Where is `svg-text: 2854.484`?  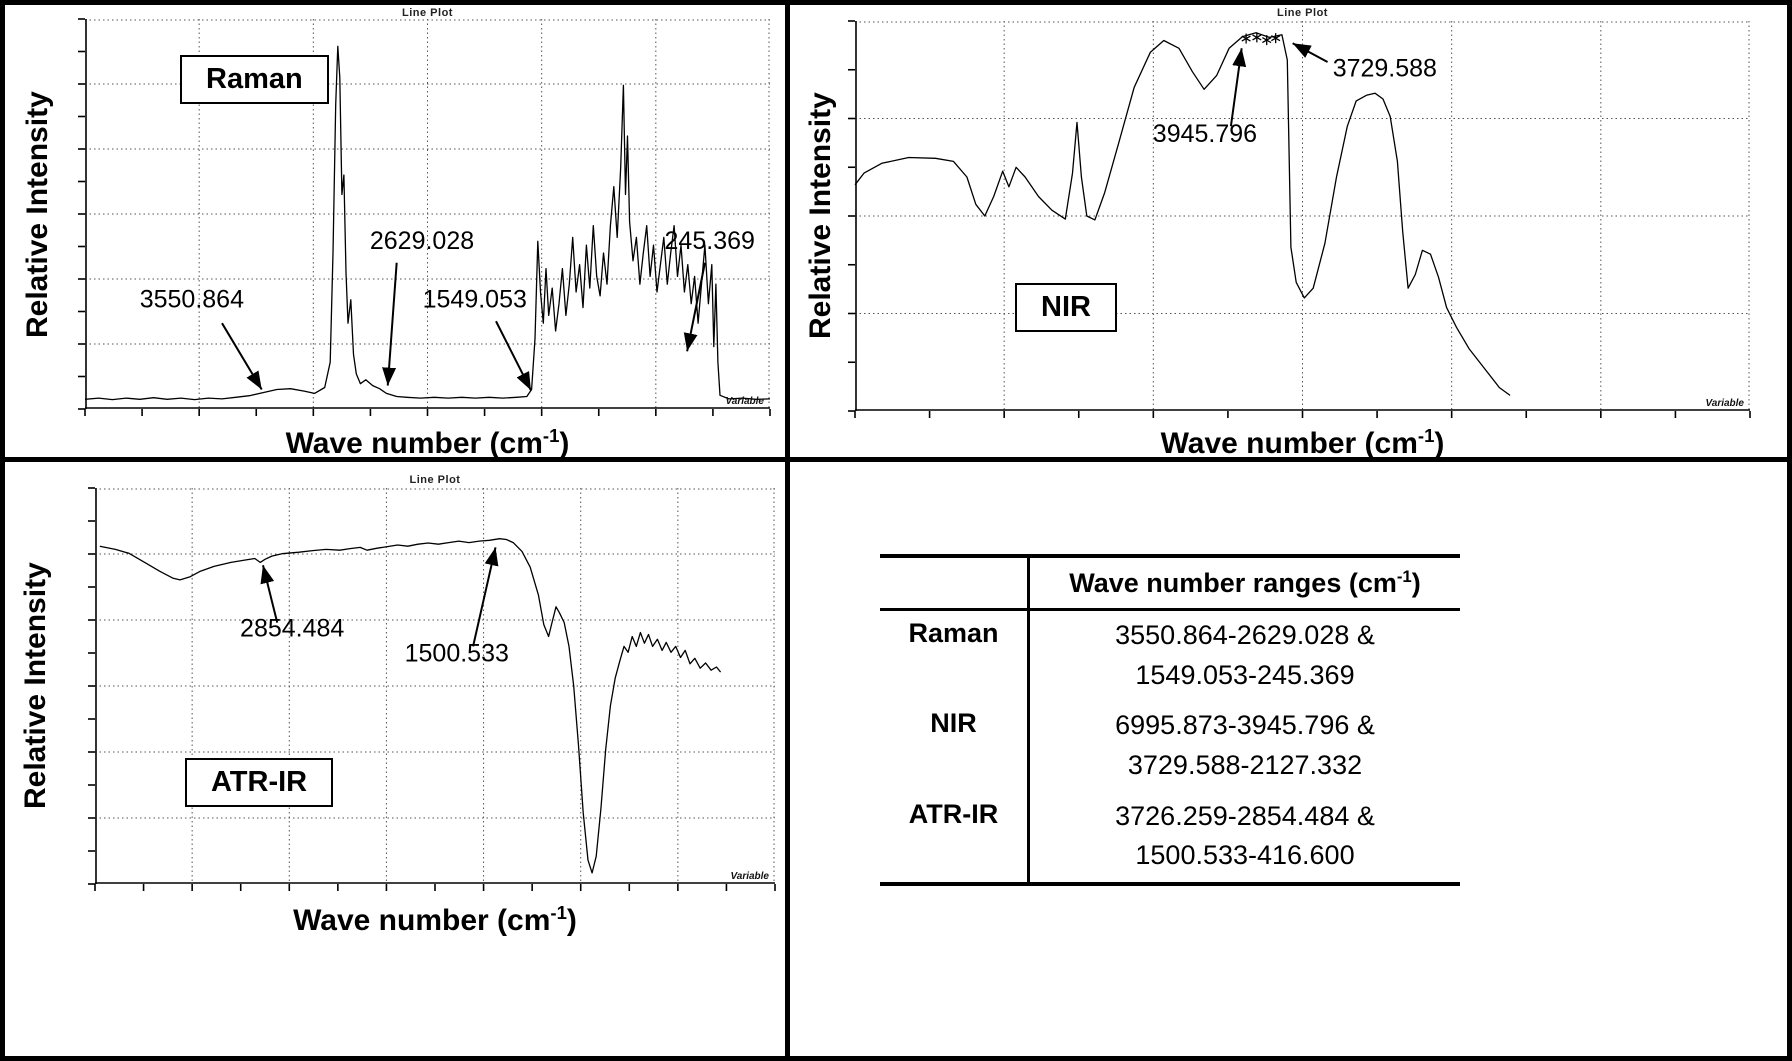
svg-text: 2854.484 is located at coordinates (292, 629).